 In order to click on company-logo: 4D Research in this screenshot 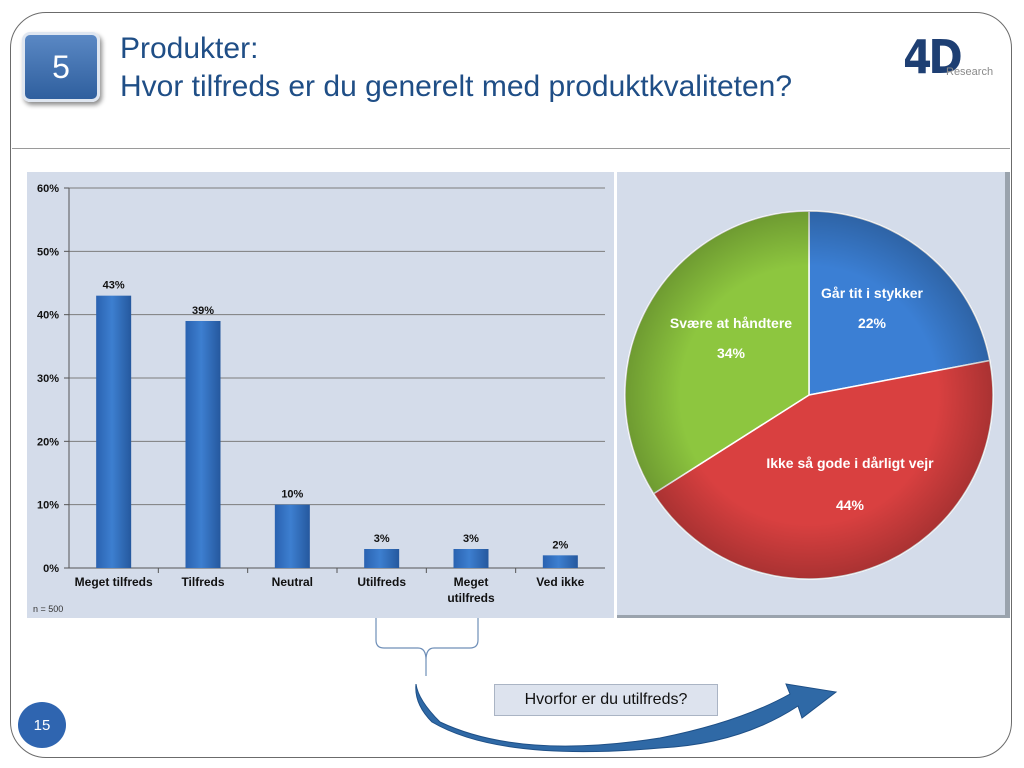, I will do `click(950, 70)`.